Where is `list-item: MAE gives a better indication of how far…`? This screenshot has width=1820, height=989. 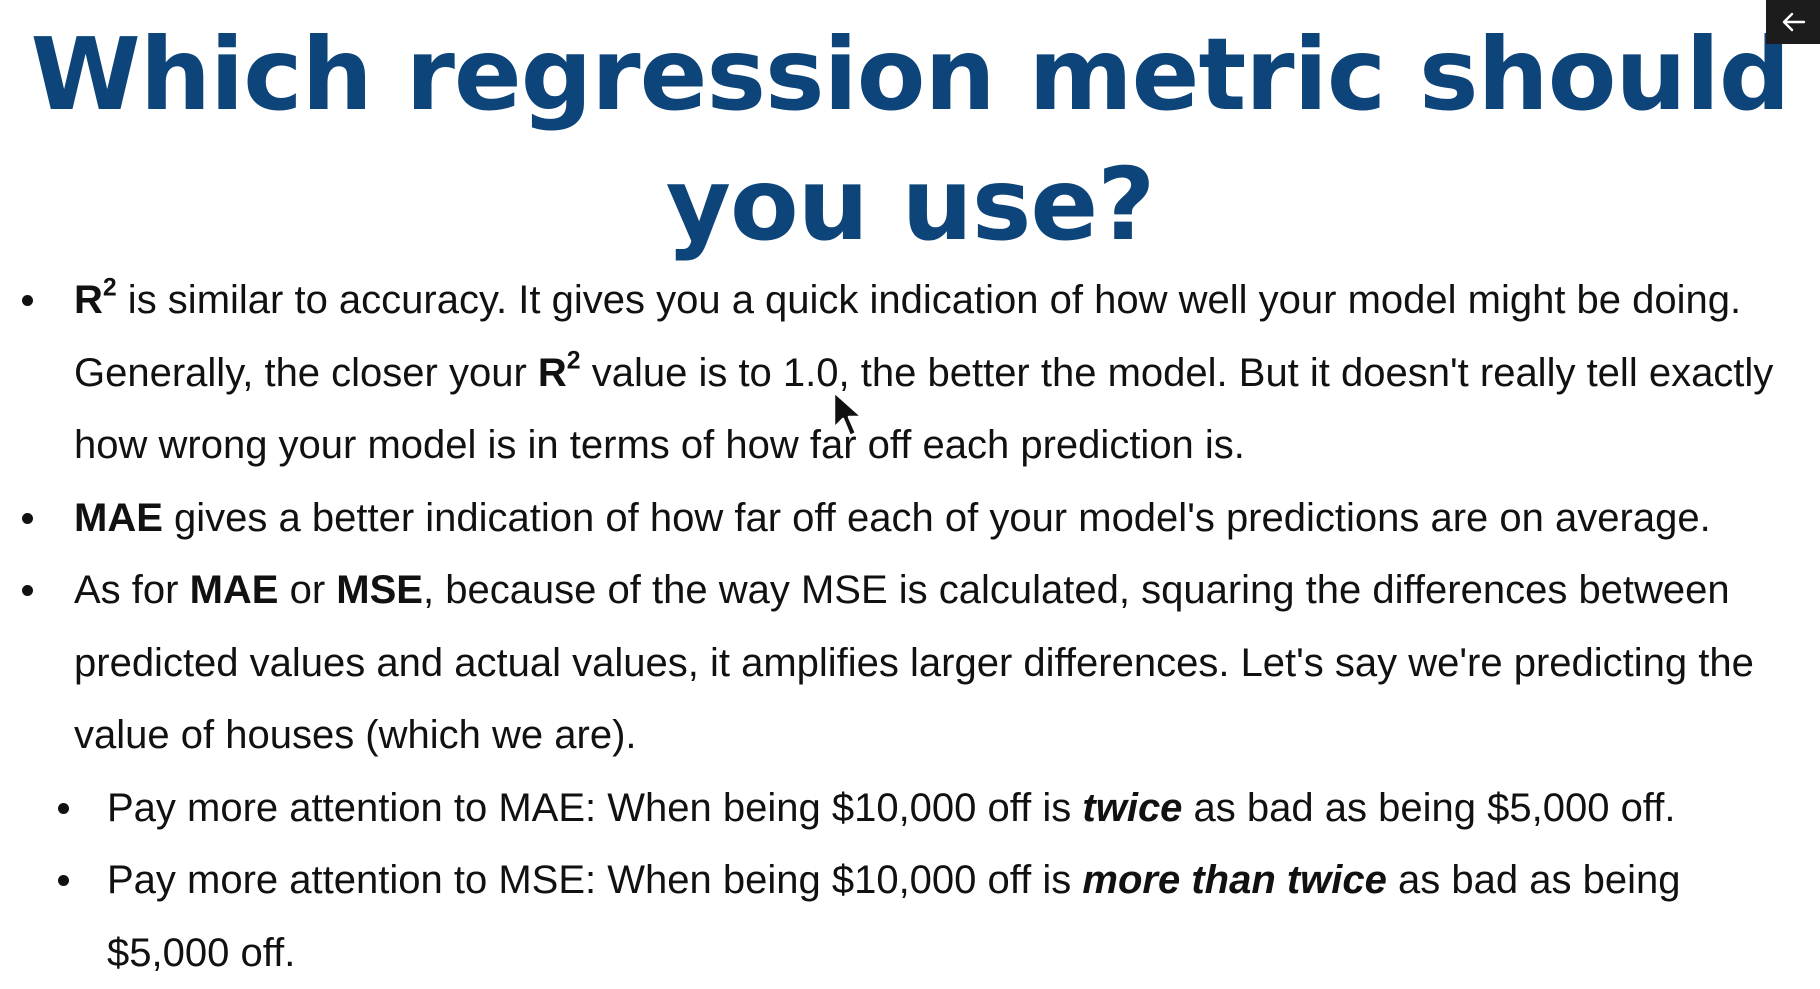 list-item: MAE gives a better indication of how far… is located at coordinates (910, 518).